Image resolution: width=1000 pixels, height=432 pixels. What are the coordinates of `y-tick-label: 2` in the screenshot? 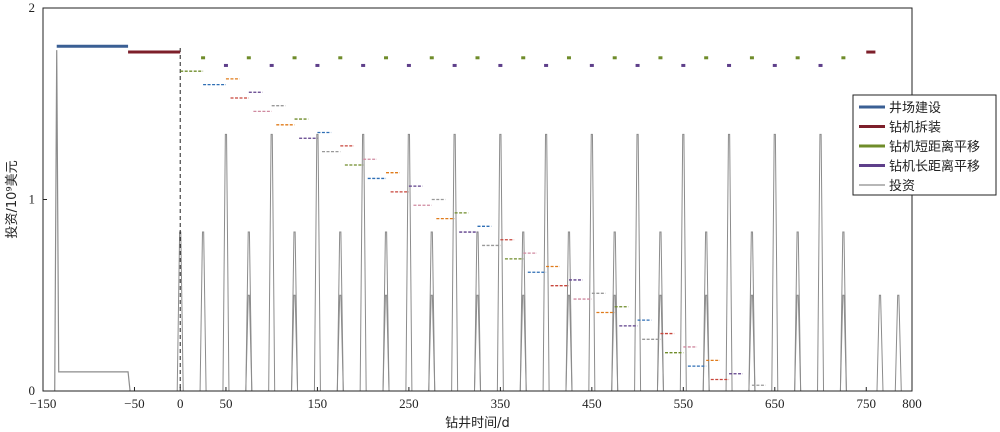 It's located at (32, 7).